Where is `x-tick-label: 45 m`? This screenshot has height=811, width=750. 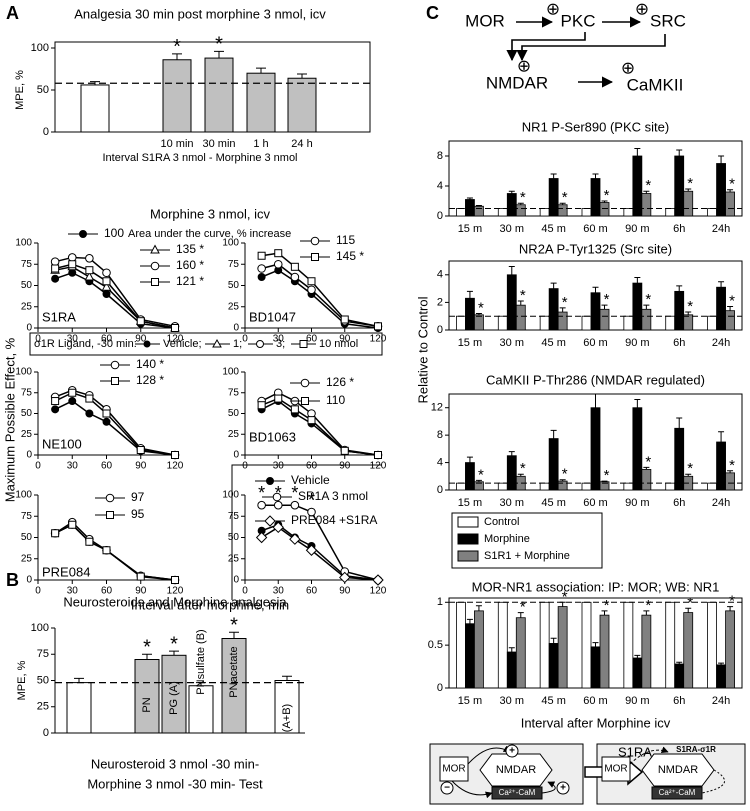 x-tick-label: 45 m is located at coordinates (553, 701).